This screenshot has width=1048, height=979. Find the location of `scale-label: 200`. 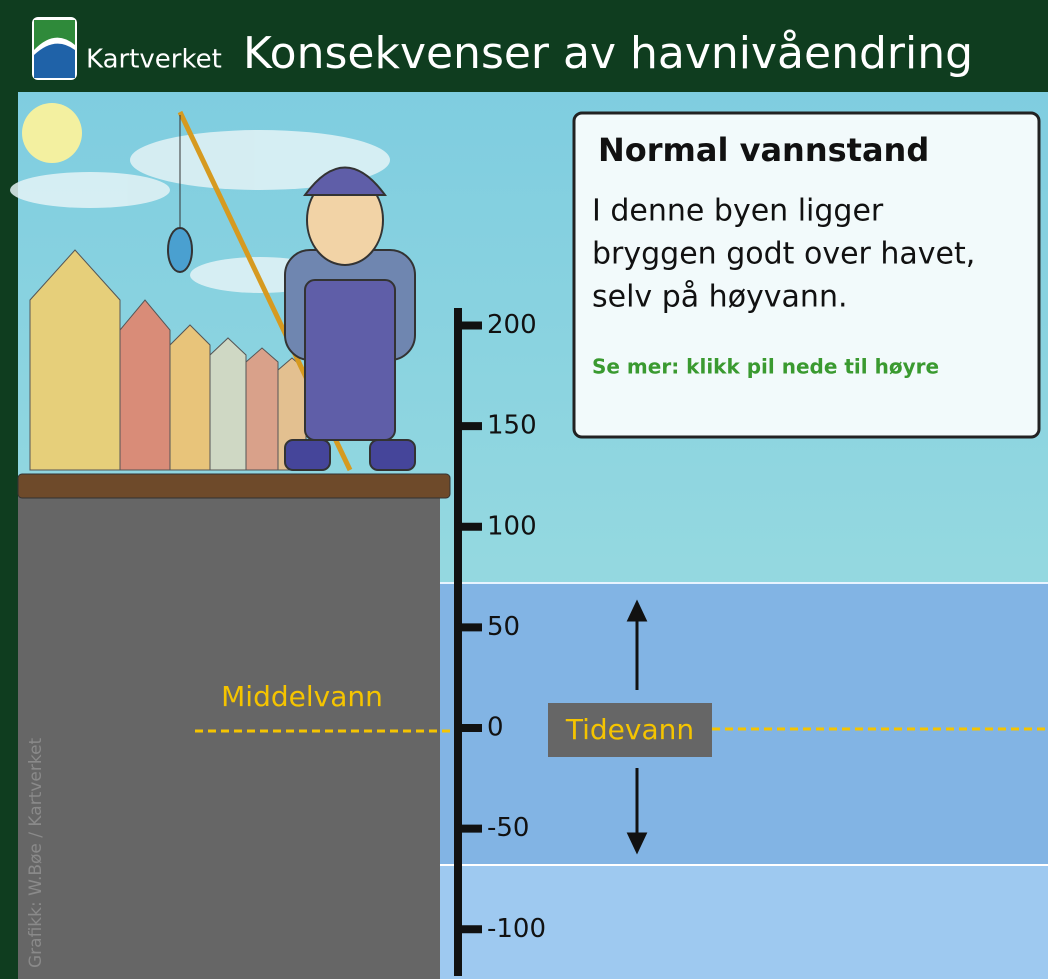

scale-label: 200 is located at coordinates (512, 325).